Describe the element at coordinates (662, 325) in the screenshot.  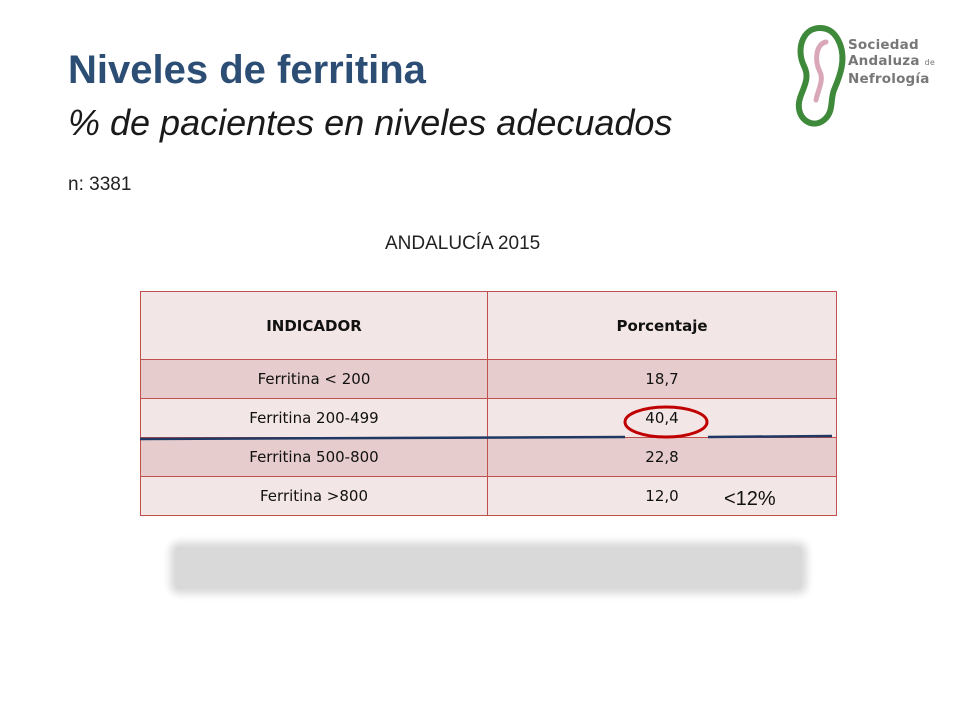
I see `header-percentage: Porcentaje` at that location.